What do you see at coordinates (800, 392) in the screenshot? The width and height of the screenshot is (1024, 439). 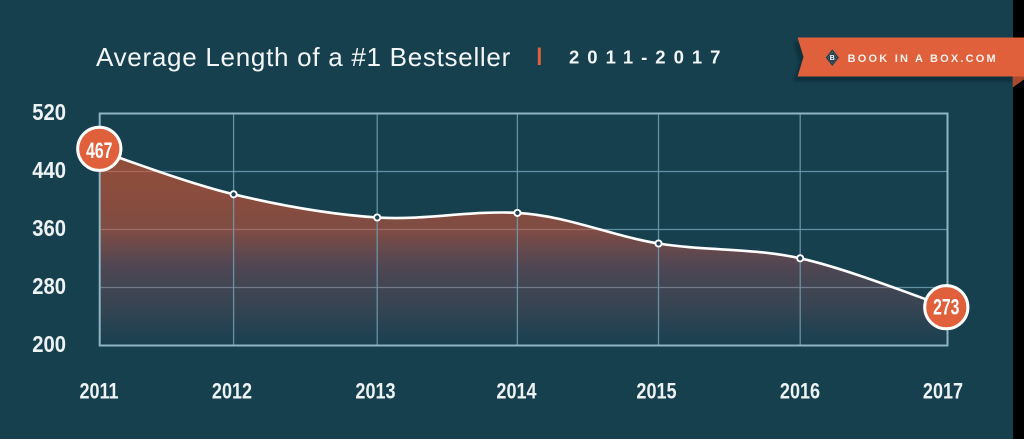 I see `svg-text: 2016` at bounding box center [800, 392].